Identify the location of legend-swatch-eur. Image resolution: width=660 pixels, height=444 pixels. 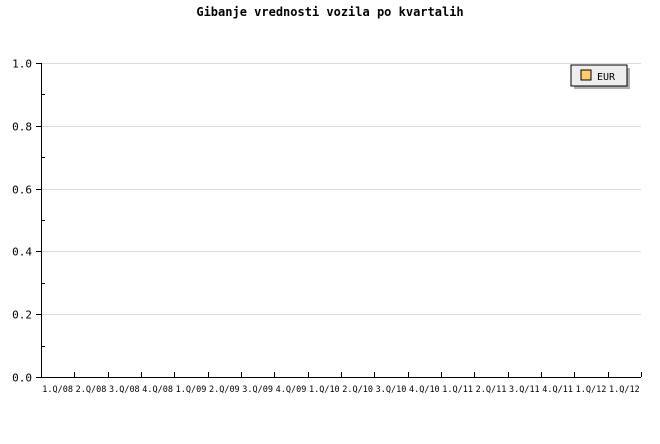
(586, 75).